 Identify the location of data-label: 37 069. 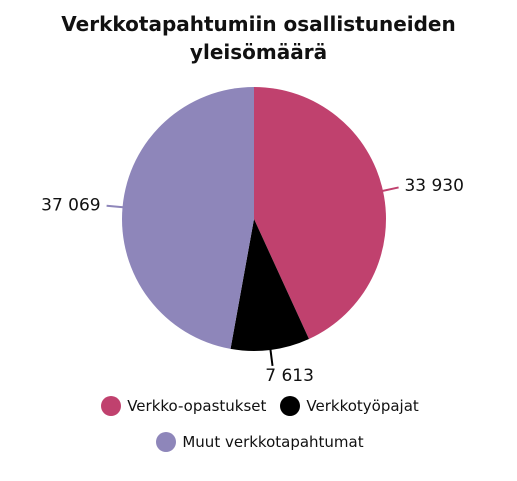
(70, 205).